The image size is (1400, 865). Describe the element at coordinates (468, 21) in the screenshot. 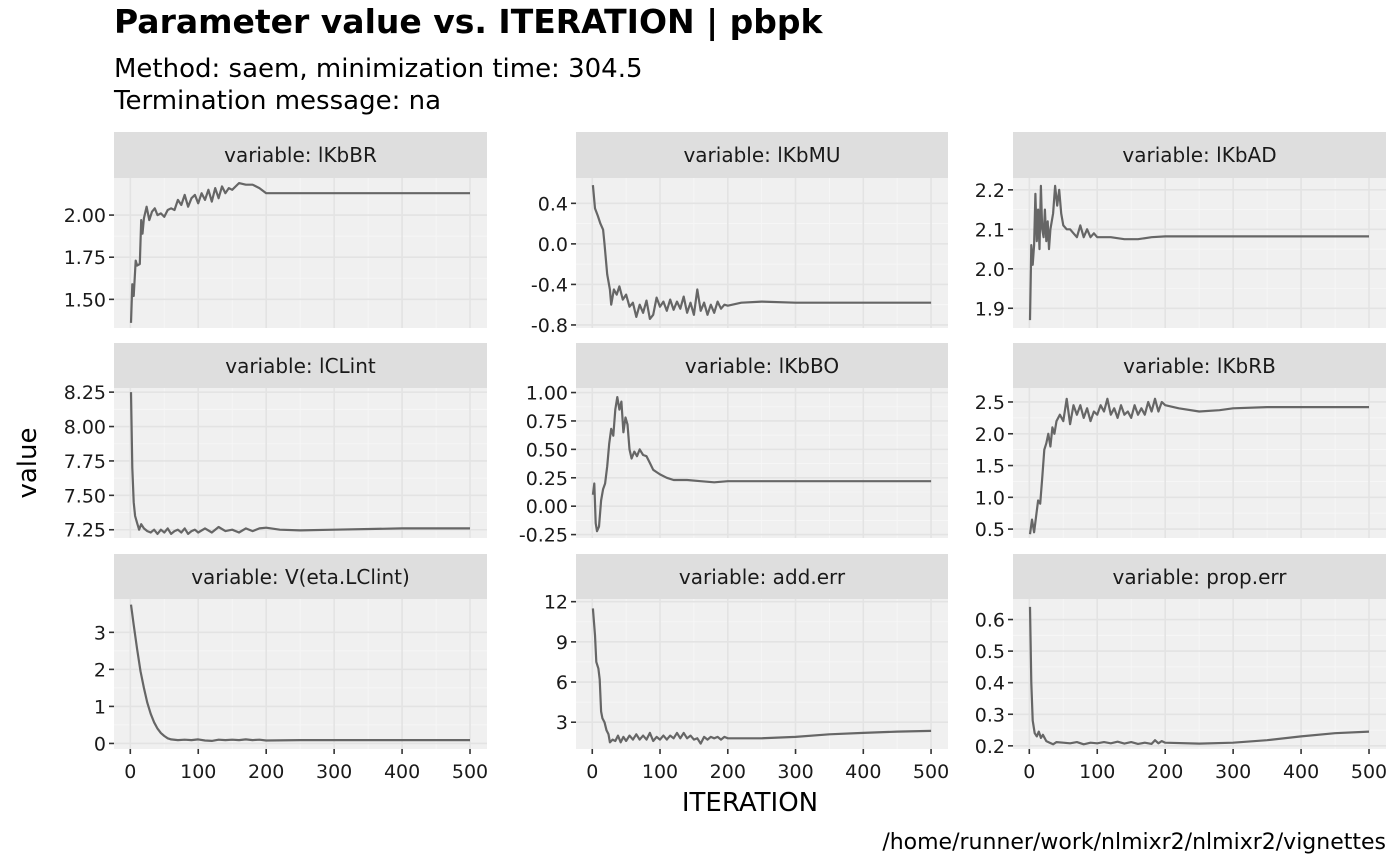

I see `chart-title: Parameter value vs. ITERATION | pbpk` at that location.